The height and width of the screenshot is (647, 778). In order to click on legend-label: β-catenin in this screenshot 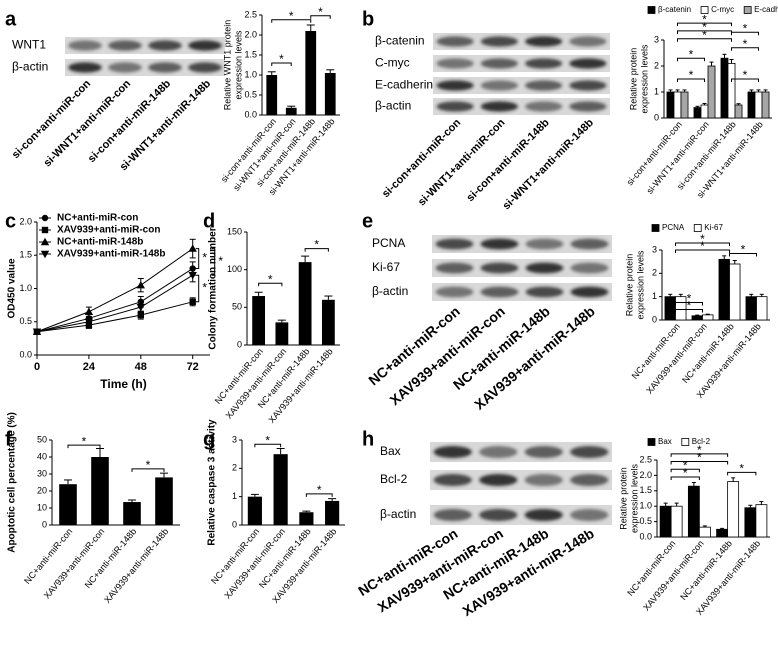, I will do `click(674, 9)`.